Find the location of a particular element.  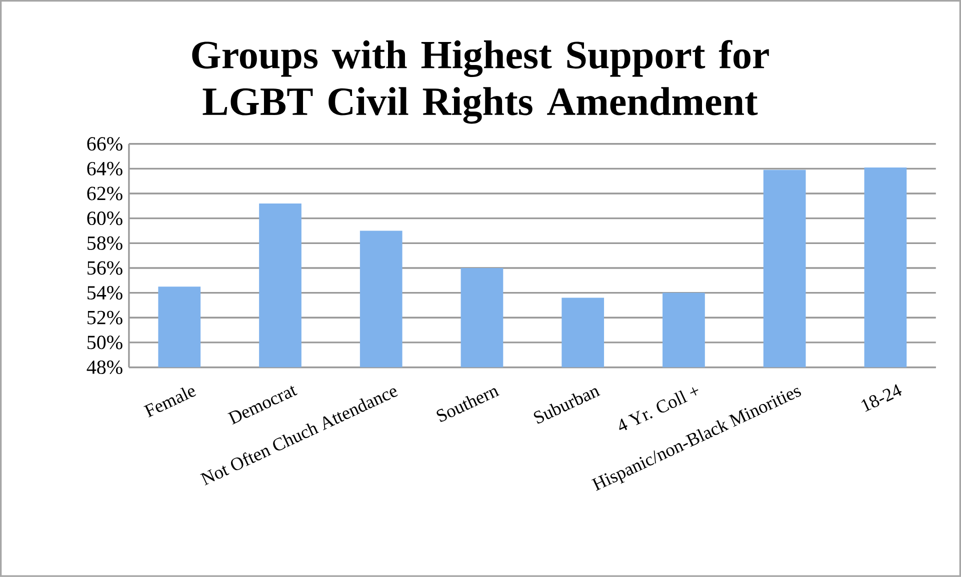

y-tick-label: 48% is located at coordinates (104, 367).